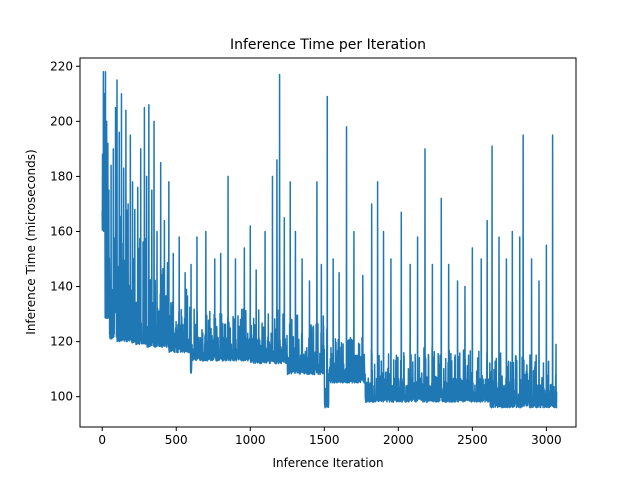 The image size is (640, 480). Describe the element at coordinates (176, 440) in the screenshot. I see `x-tick-label: 500` at that location.